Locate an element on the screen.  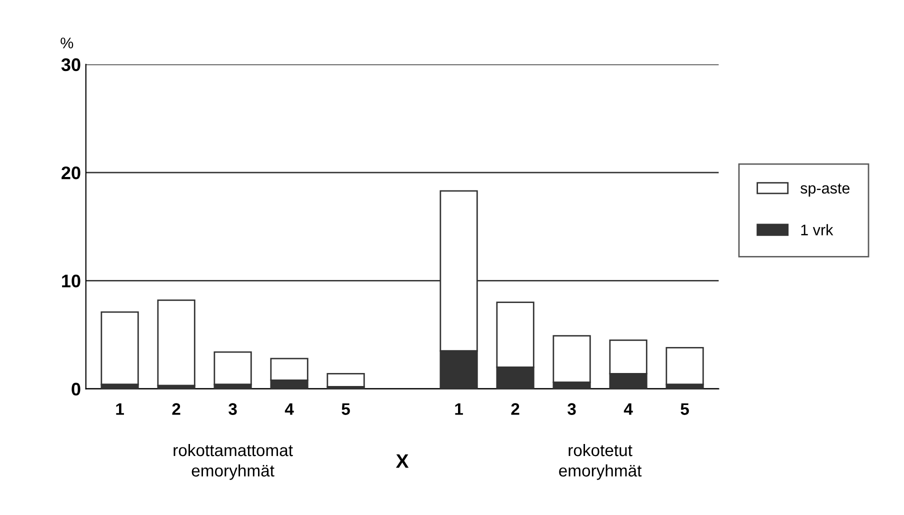
y-axis-title: % is located at coordinates (67, 43).